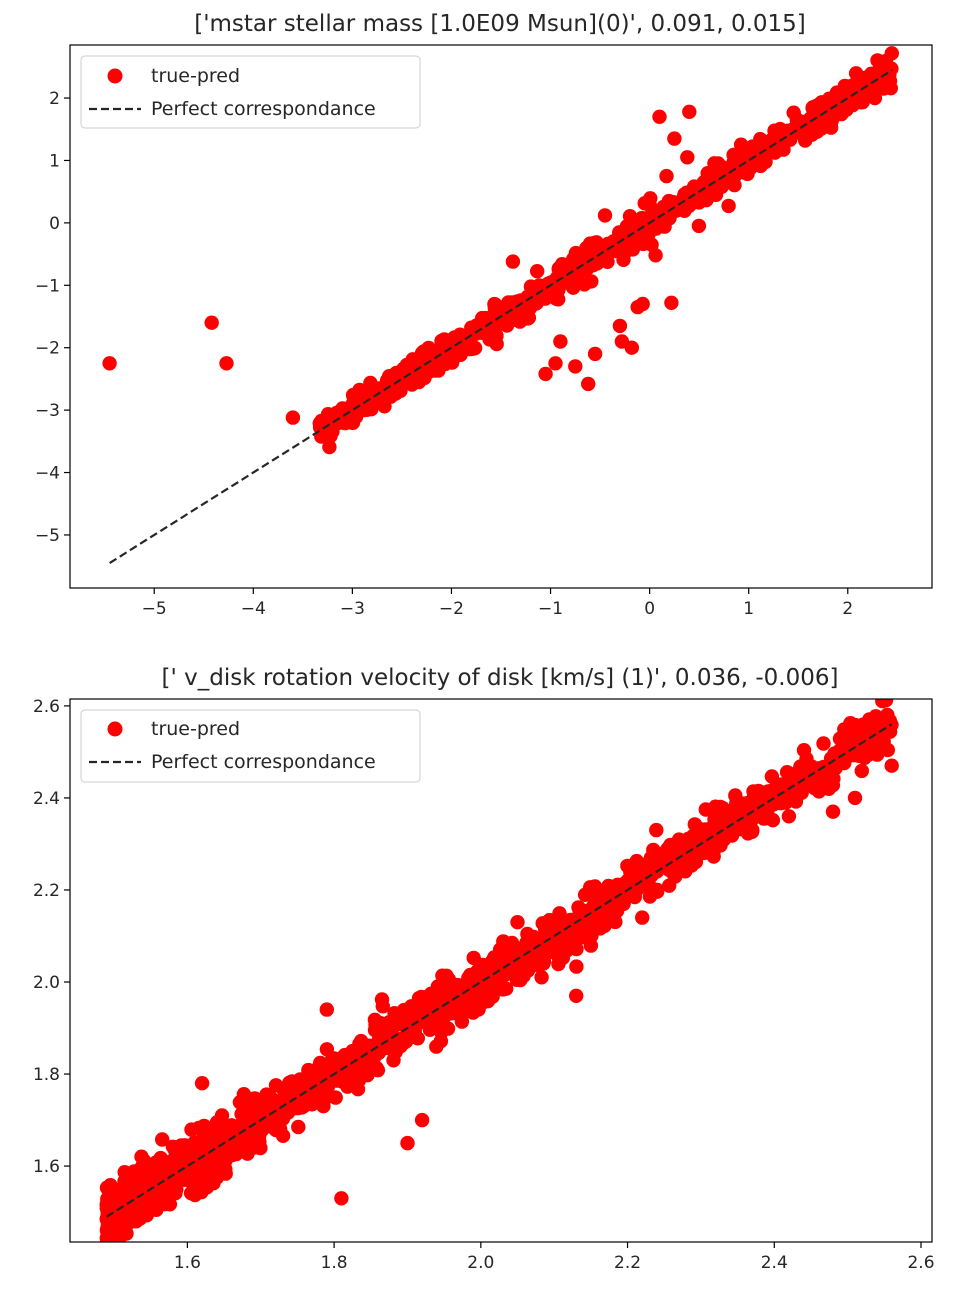 This screenshot has height=1296, width=966. I want to click on chart-1-ytick-label-0: −5, so click(47, 536).